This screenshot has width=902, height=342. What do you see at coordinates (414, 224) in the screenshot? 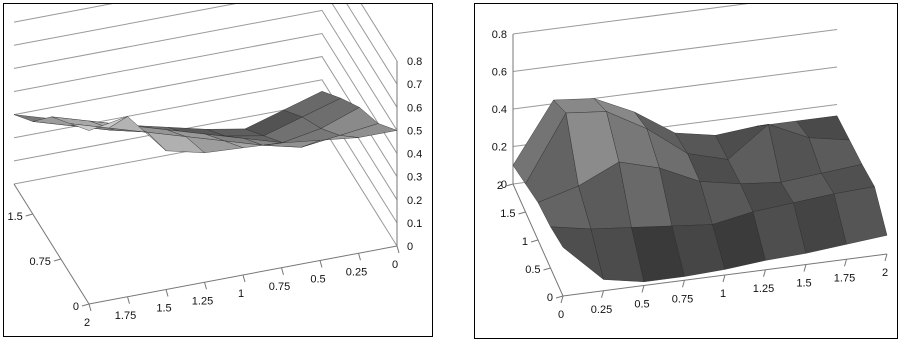
I see `z-tick-label: 0.1` at bounding box center [414, 224].